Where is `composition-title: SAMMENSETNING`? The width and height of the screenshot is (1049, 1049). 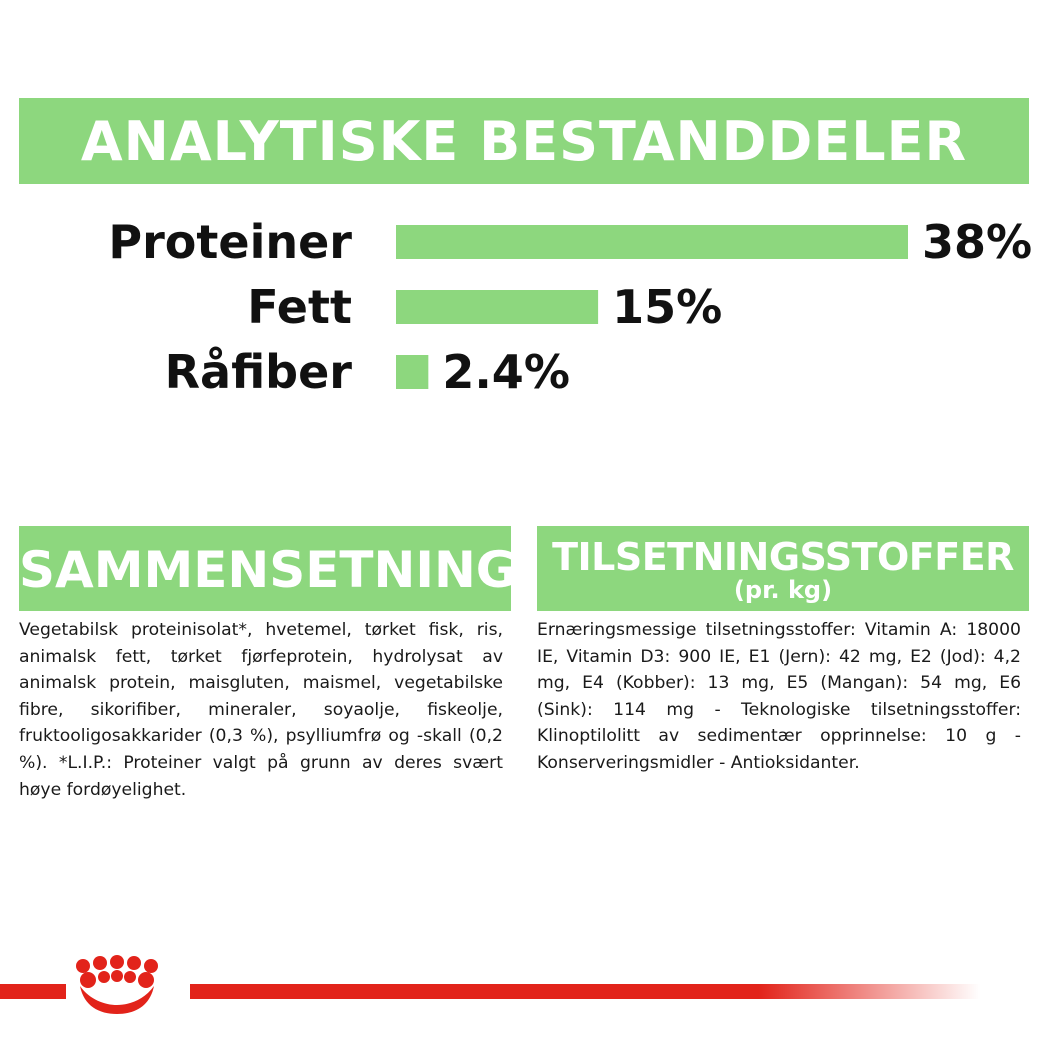 composition-title: SAMMENSETNING is located at coordinates (268, 570).